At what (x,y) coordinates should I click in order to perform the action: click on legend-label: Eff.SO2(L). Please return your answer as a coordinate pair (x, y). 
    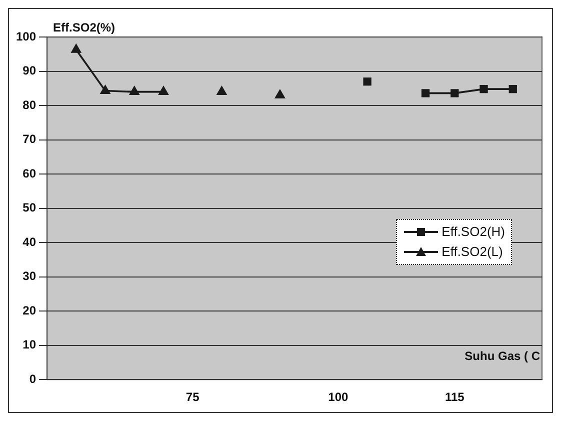
    Looking at the image, I should click on (472, 252).